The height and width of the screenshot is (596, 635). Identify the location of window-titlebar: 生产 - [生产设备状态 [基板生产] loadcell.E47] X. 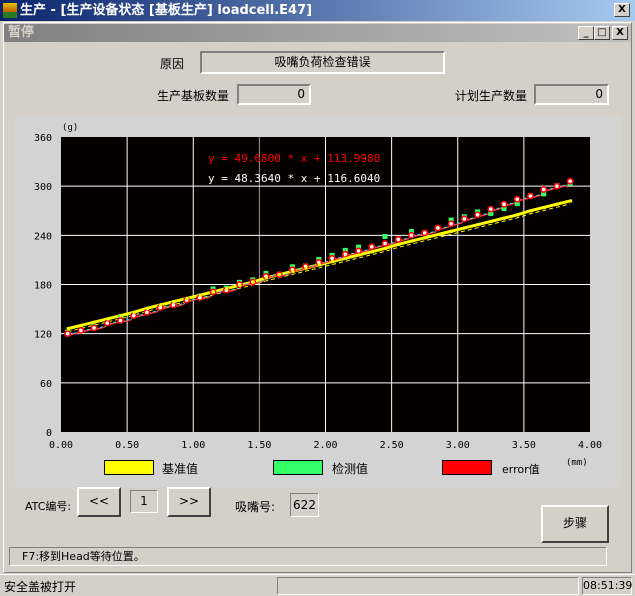
(317, 10).